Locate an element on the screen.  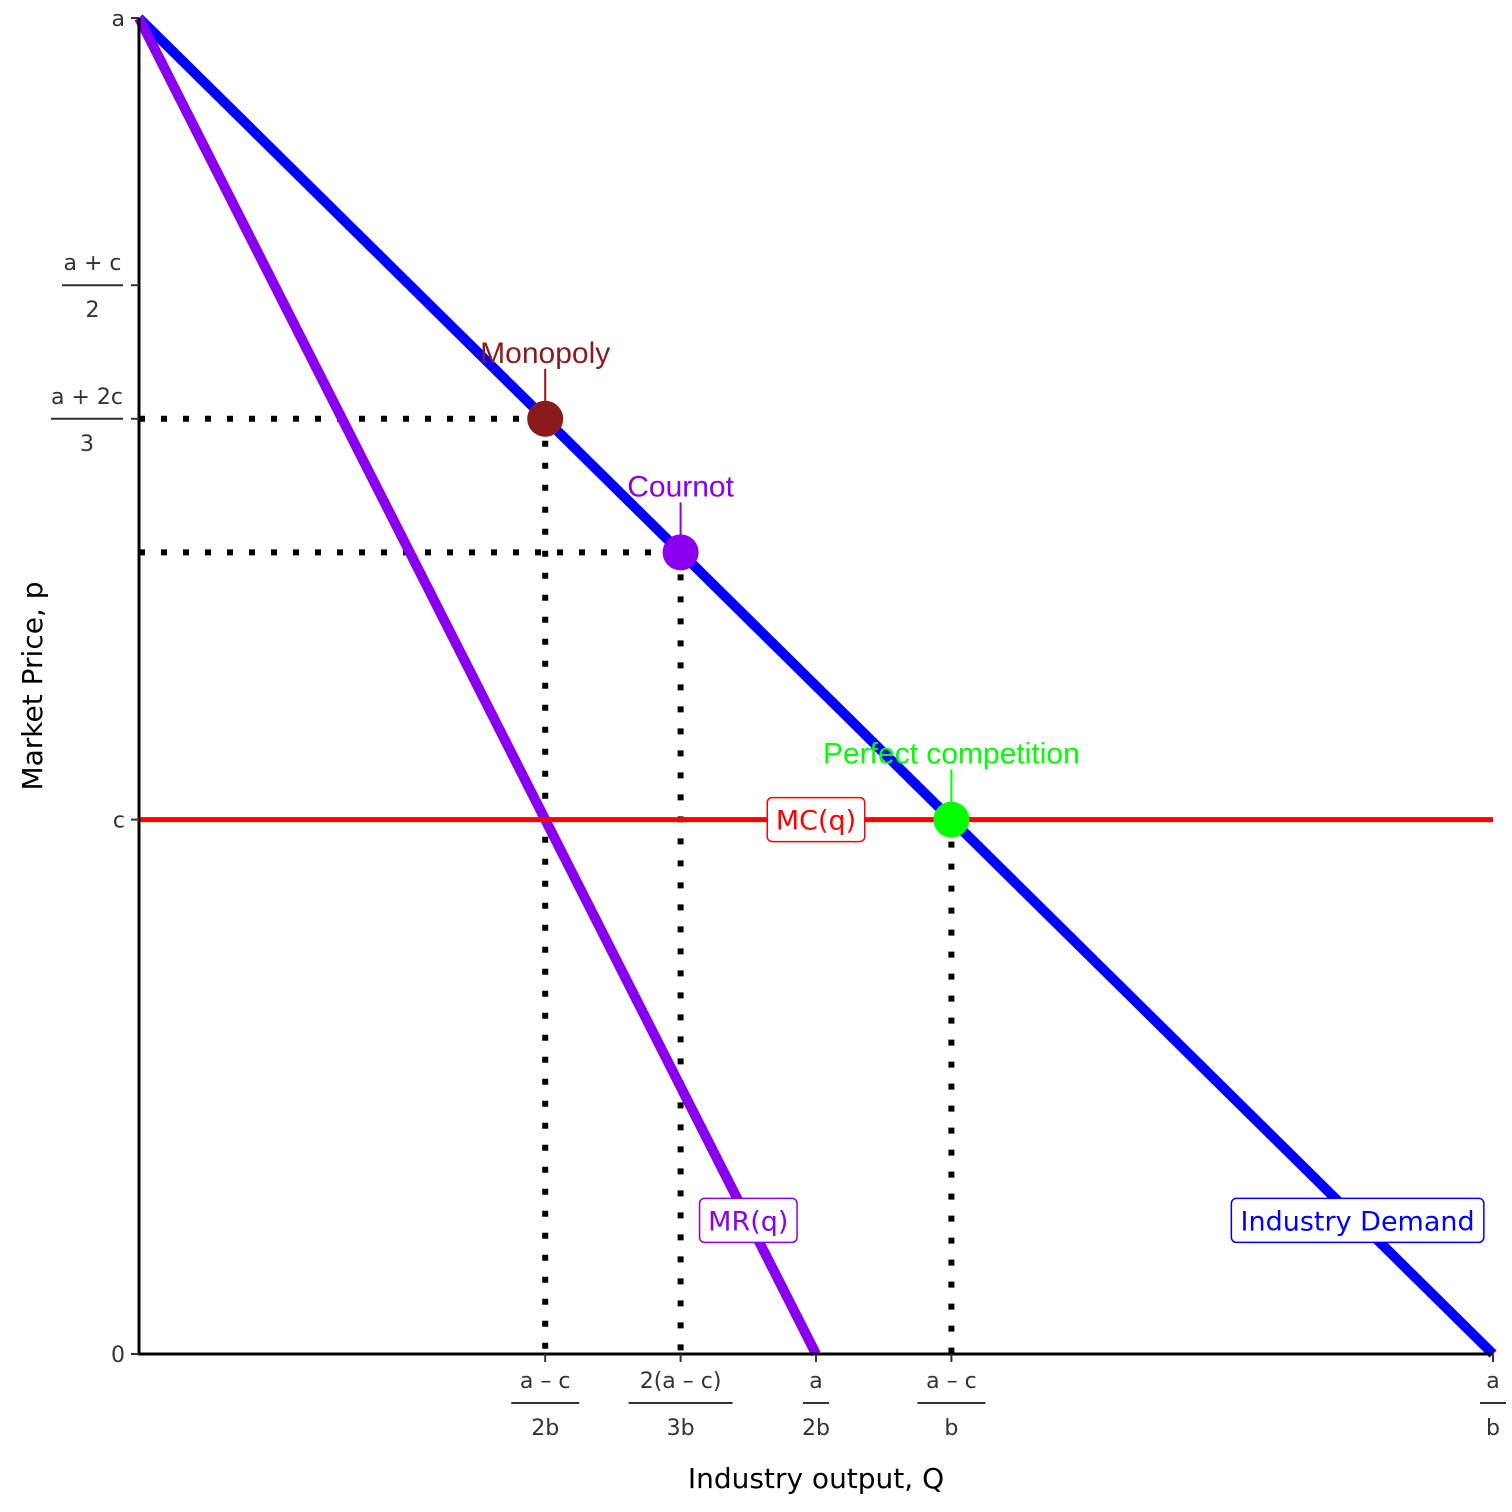
industry-demand-label: Industry Demand is located at coordinates (1357, 1220).